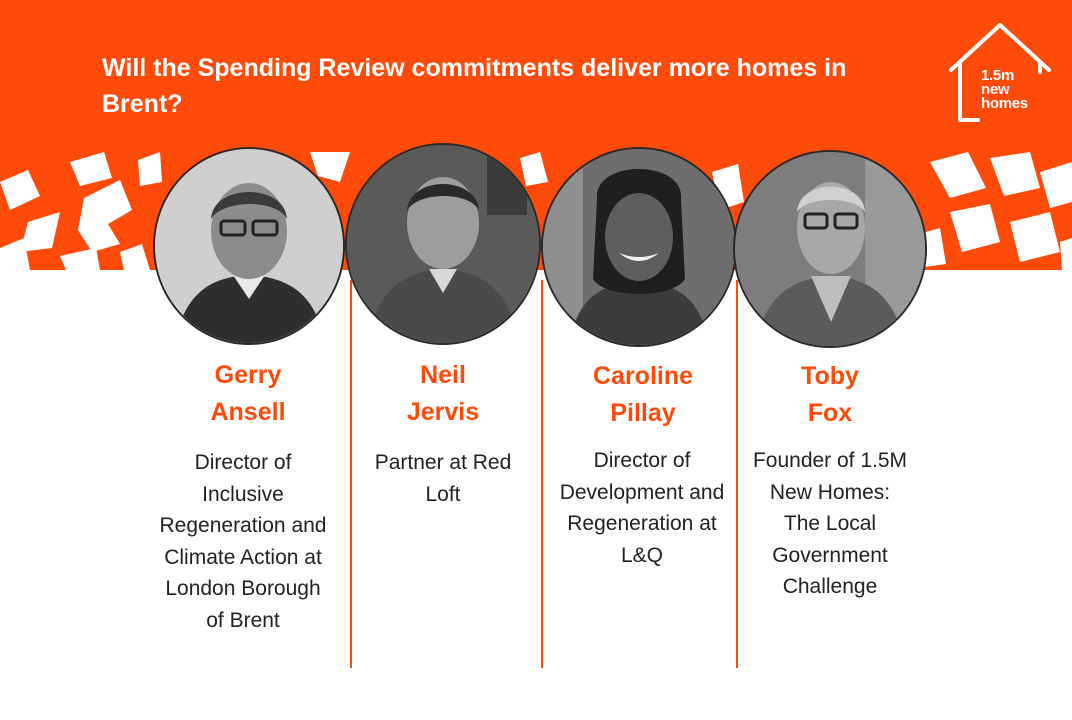 This screenshot has width=1072, height=720. I want to click on speaker-name: Toby Fox, so click(830, 394).